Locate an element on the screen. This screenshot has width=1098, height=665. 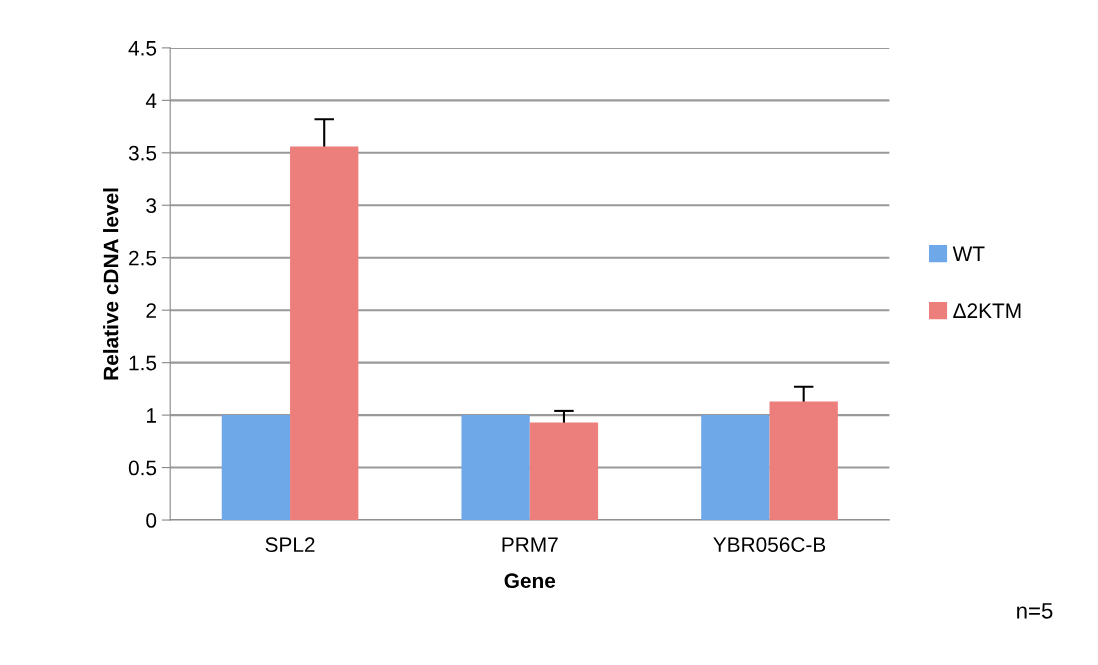
y-tick-label: 0 is located at coordinates (151, 520).